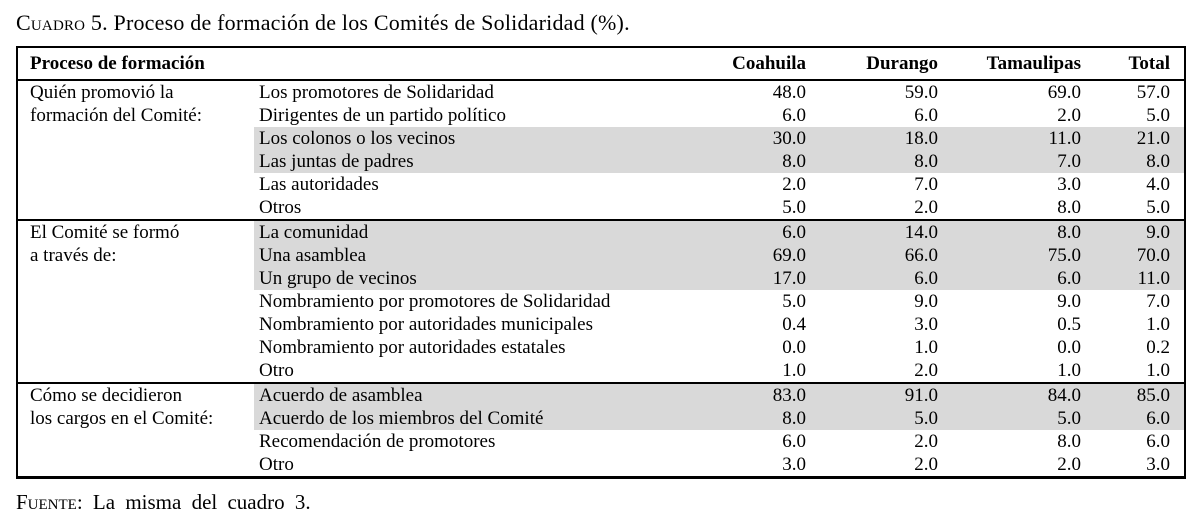 The width and height of the screenshot is (1200, 530). I want to click on value-cell: 18.0, so click(872, 138).